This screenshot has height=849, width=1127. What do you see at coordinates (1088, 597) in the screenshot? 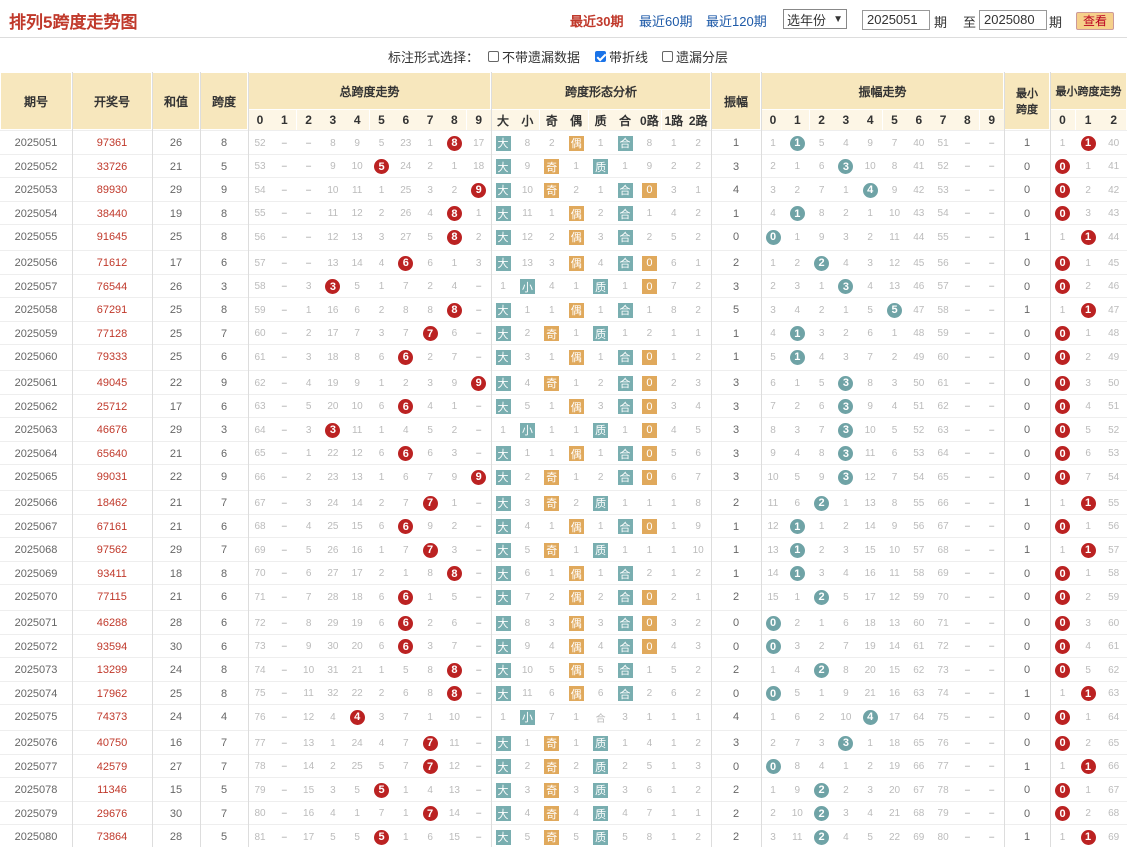
I see `min-trend-cell: 2` at bounding box center [1088, 597].